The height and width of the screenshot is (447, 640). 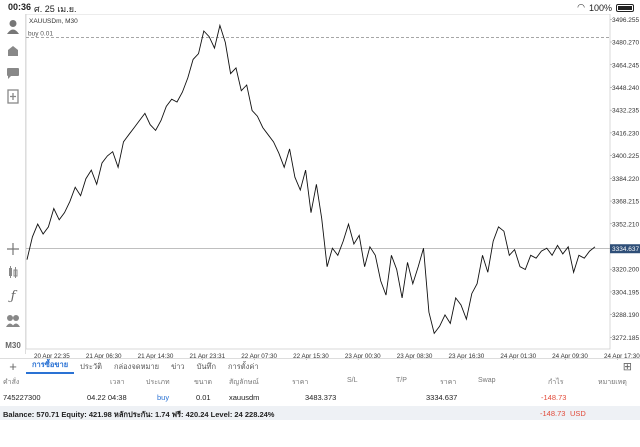 I want to click on order-profit: -148.73, so click(x=554, y=397).